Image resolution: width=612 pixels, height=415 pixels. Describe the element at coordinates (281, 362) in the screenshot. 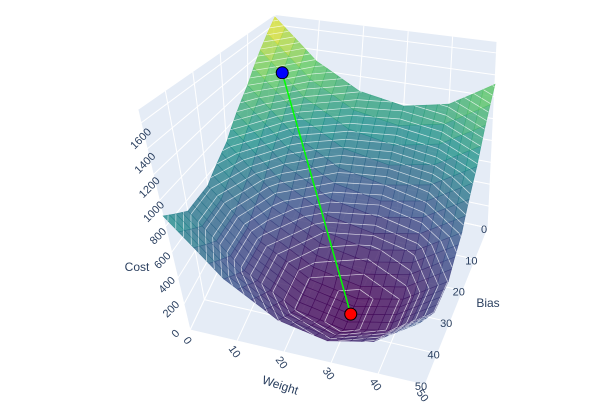

I see `tick-label: 20` at that location.